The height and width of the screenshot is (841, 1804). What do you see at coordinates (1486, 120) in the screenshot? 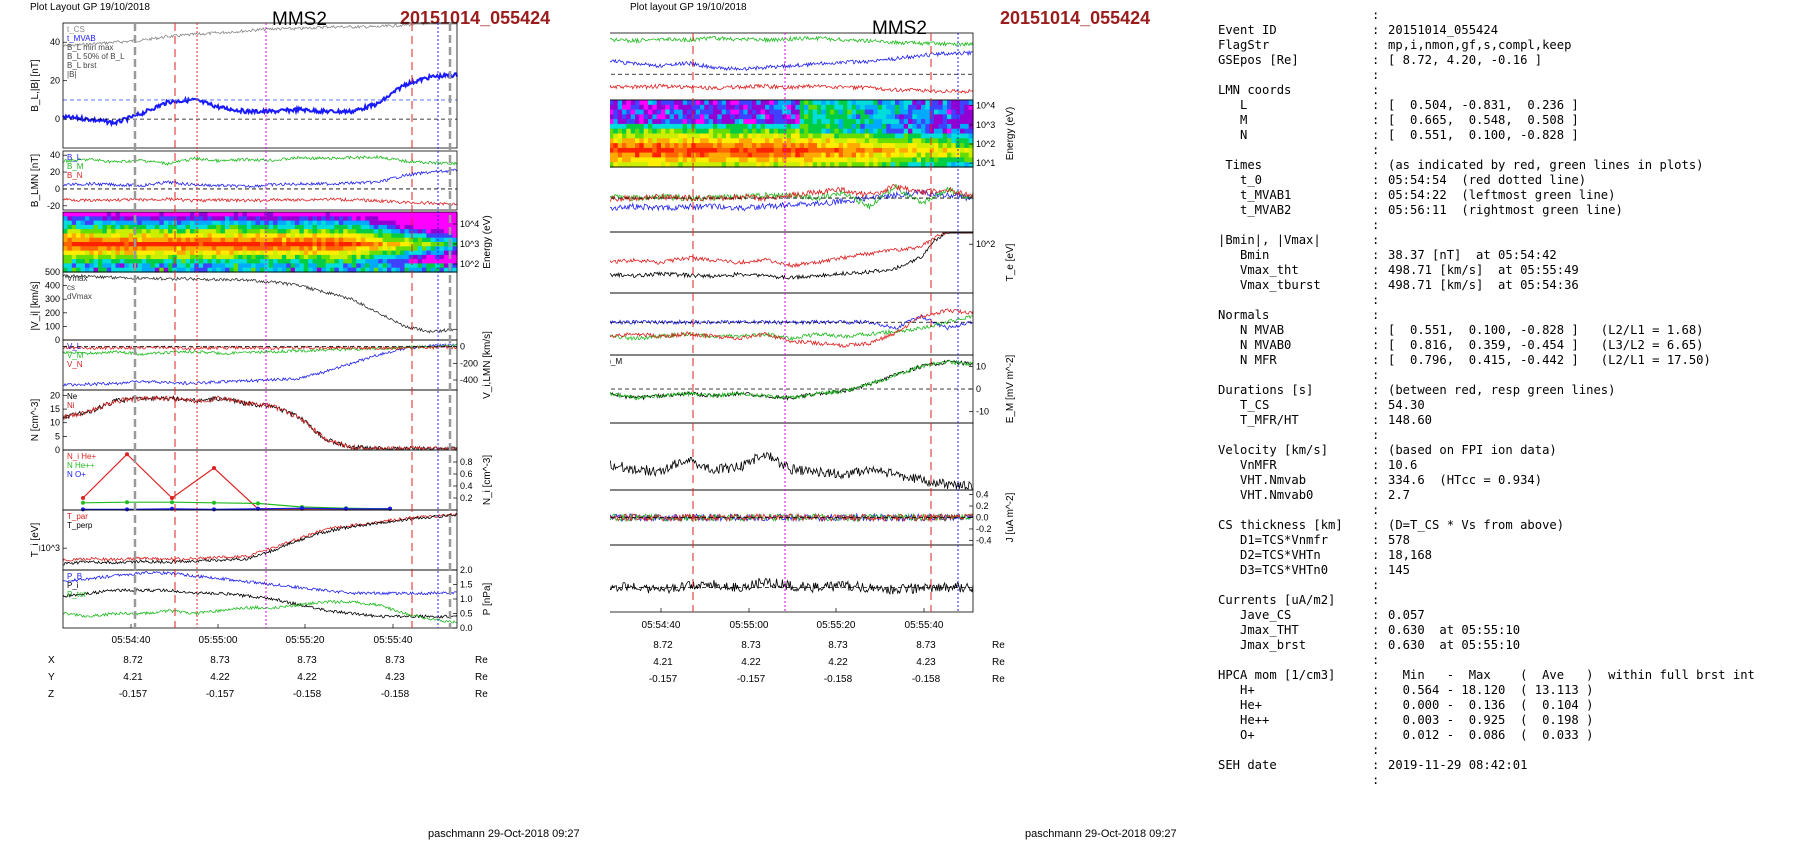
I see `summary-row: M:[ 0.665, 0.548, 0.508 ]` at bounding box center [1486, 120].